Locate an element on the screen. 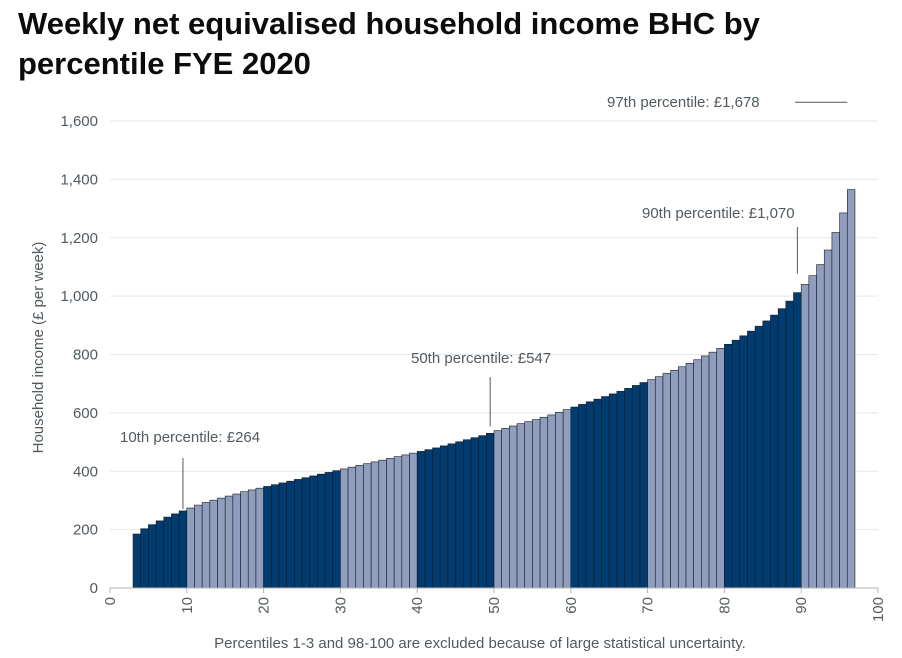 This screenshot has height=658, width=902. x-tick-label: 70 is located at coordinates (648, 605).